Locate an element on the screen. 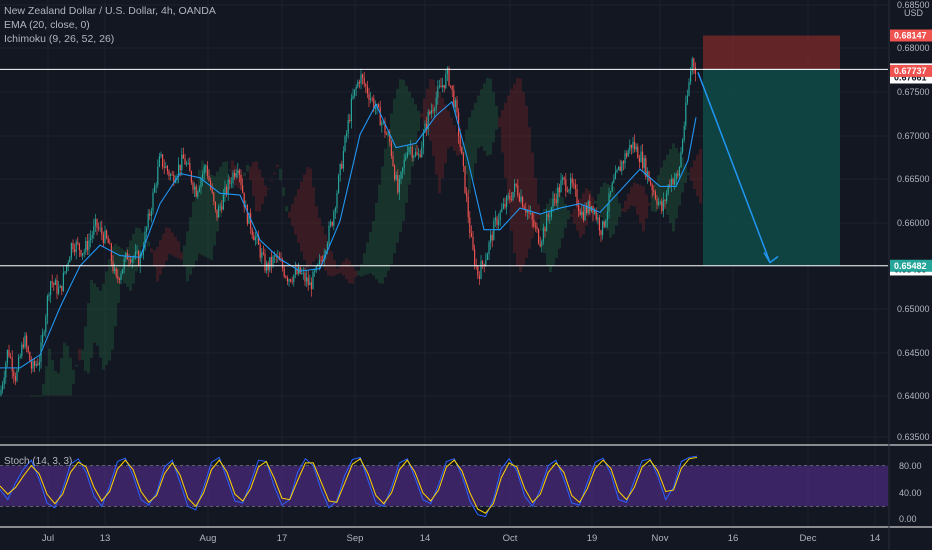 Image resolution: width=932 pixels, height=550 pixels. price-tag-badge is located at coordinates (911, 35).